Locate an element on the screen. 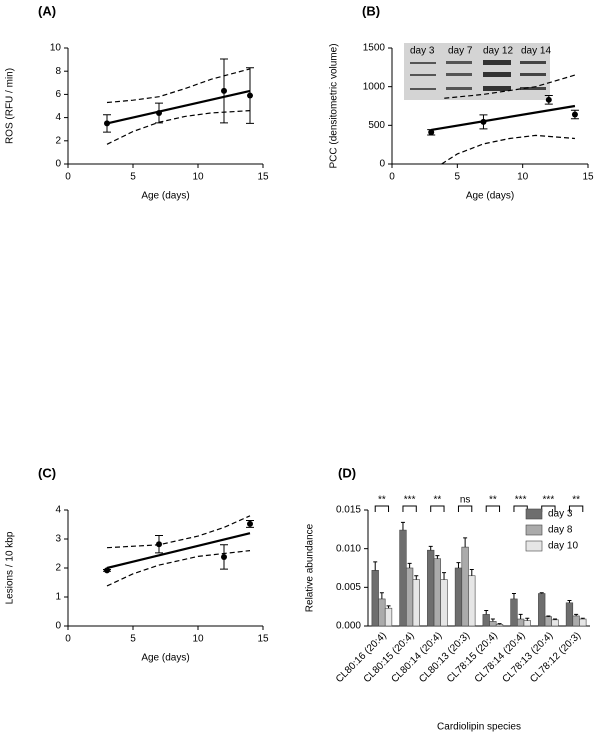 Image resolution: width=614 pixels, height=739 pixels. panel-label: (D) is located at coordinates (347, 472).